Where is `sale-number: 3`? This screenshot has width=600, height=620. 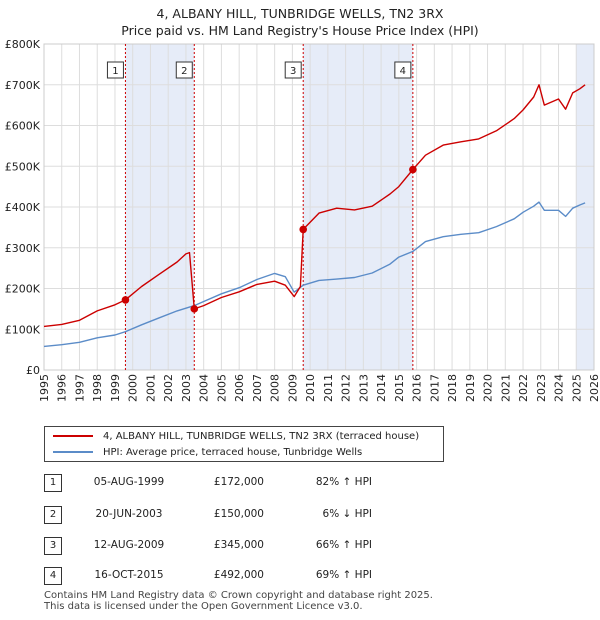 sale-number: 3 is located at coordinates (53, 546).